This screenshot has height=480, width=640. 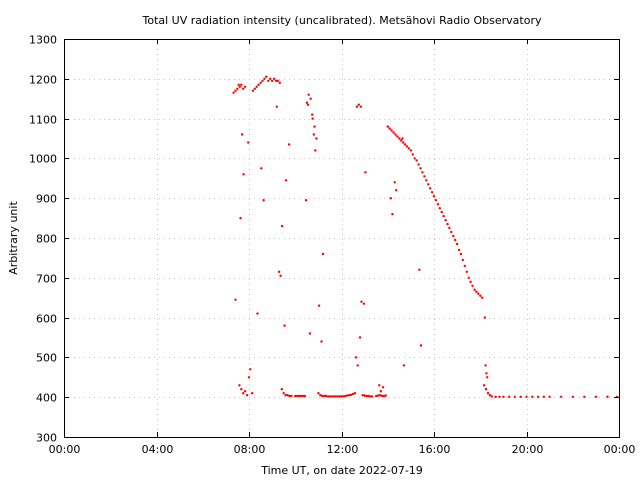 What do you see at coordinates (435, 449) in the screenshot?
I see `x-tick-label: 16:00` at bounding box center [435, 449].